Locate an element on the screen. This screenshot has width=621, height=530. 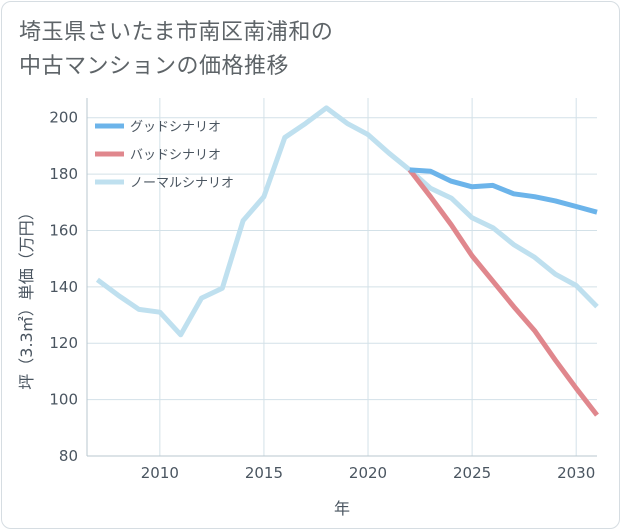
chart-title-line-2: 中古マンションの価格推移 is located at coordinates (154, 66).